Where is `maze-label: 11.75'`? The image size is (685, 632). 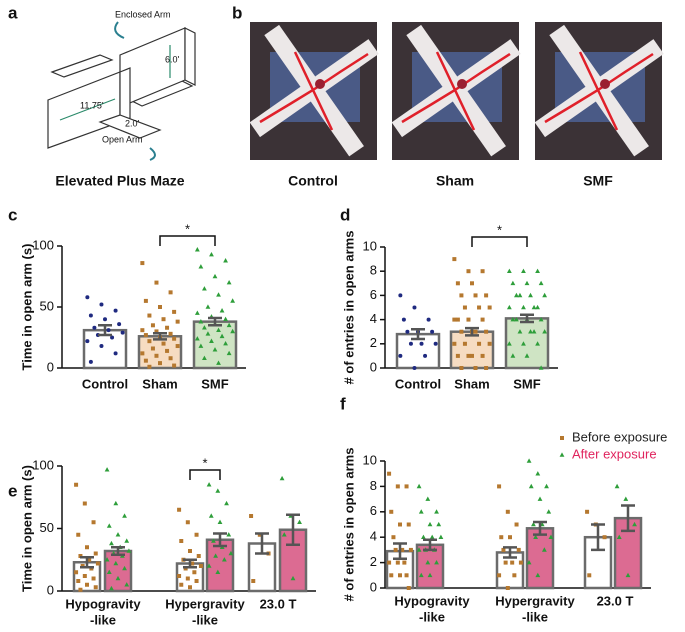
maze-label: 11.75' is located at coordinates (92, 105).